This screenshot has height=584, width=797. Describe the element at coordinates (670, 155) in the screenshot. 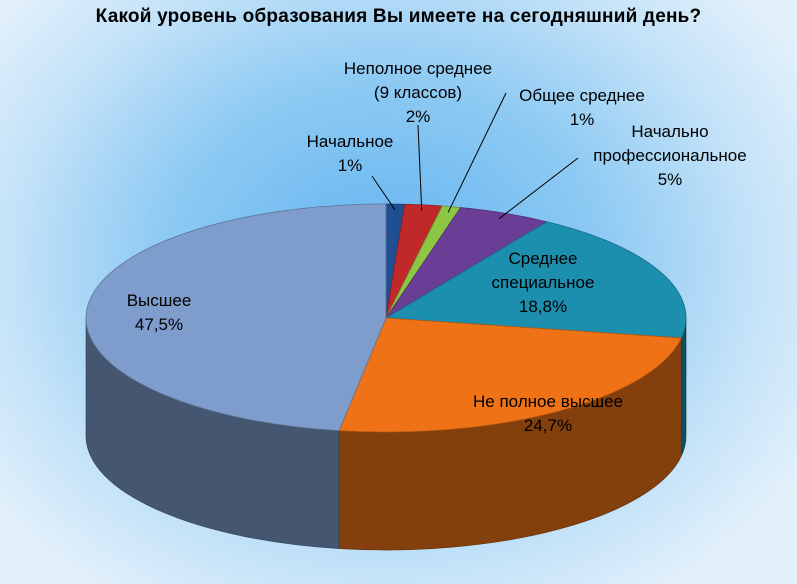

I see `slice-label-initial-vocational: Начально профессиональное 5%` at that location.